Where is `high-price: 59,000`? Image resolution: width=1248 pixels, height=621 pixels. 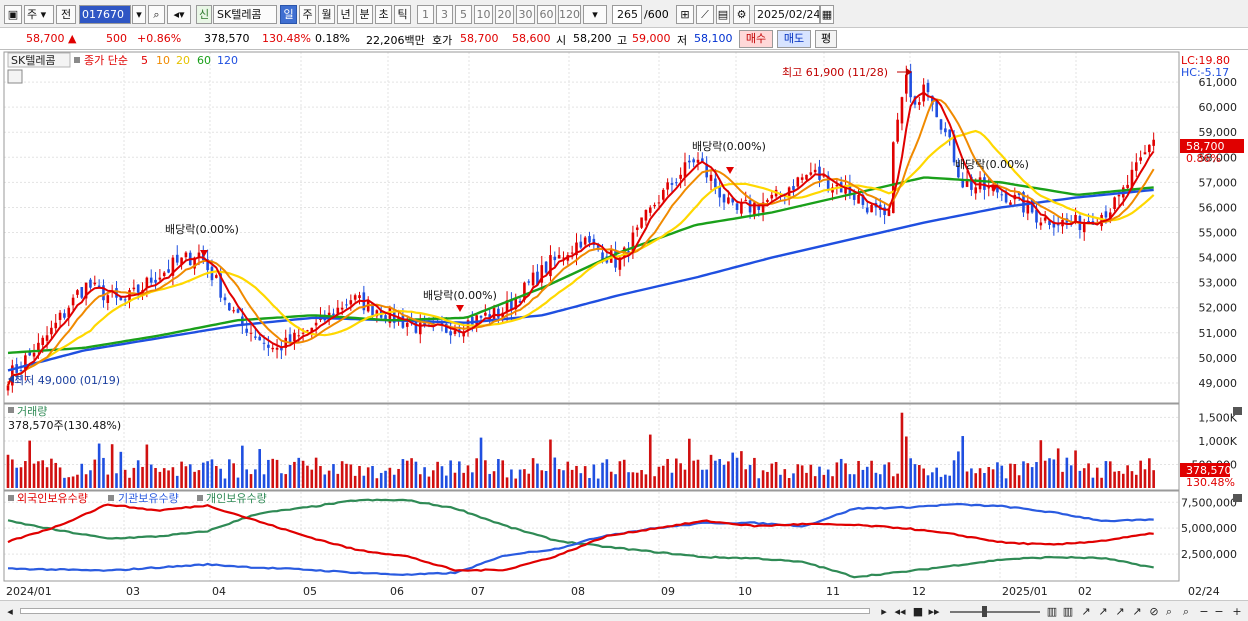
high-price: 59,000 is located at coordinates (651, 38).